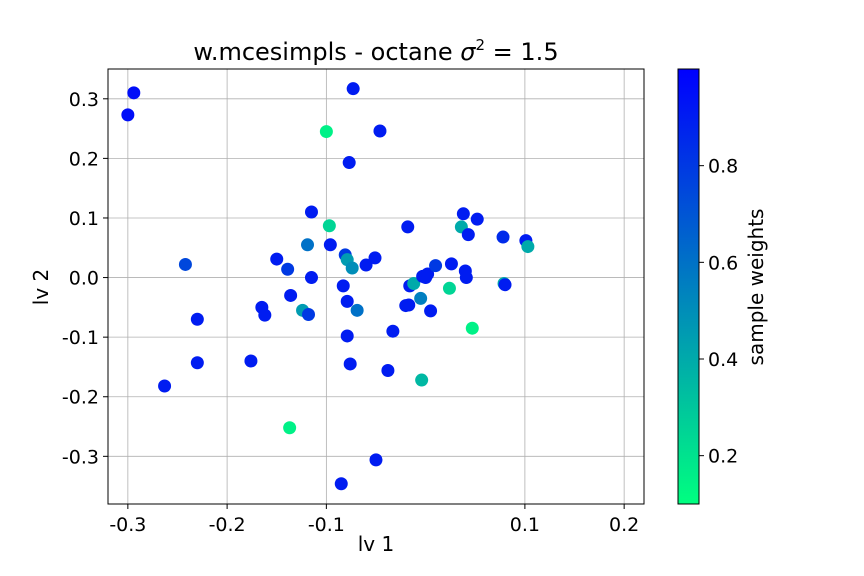 This screenshot has height=576, width=864. I want to click on y-axis-label: lv 2, so click(41, 287).